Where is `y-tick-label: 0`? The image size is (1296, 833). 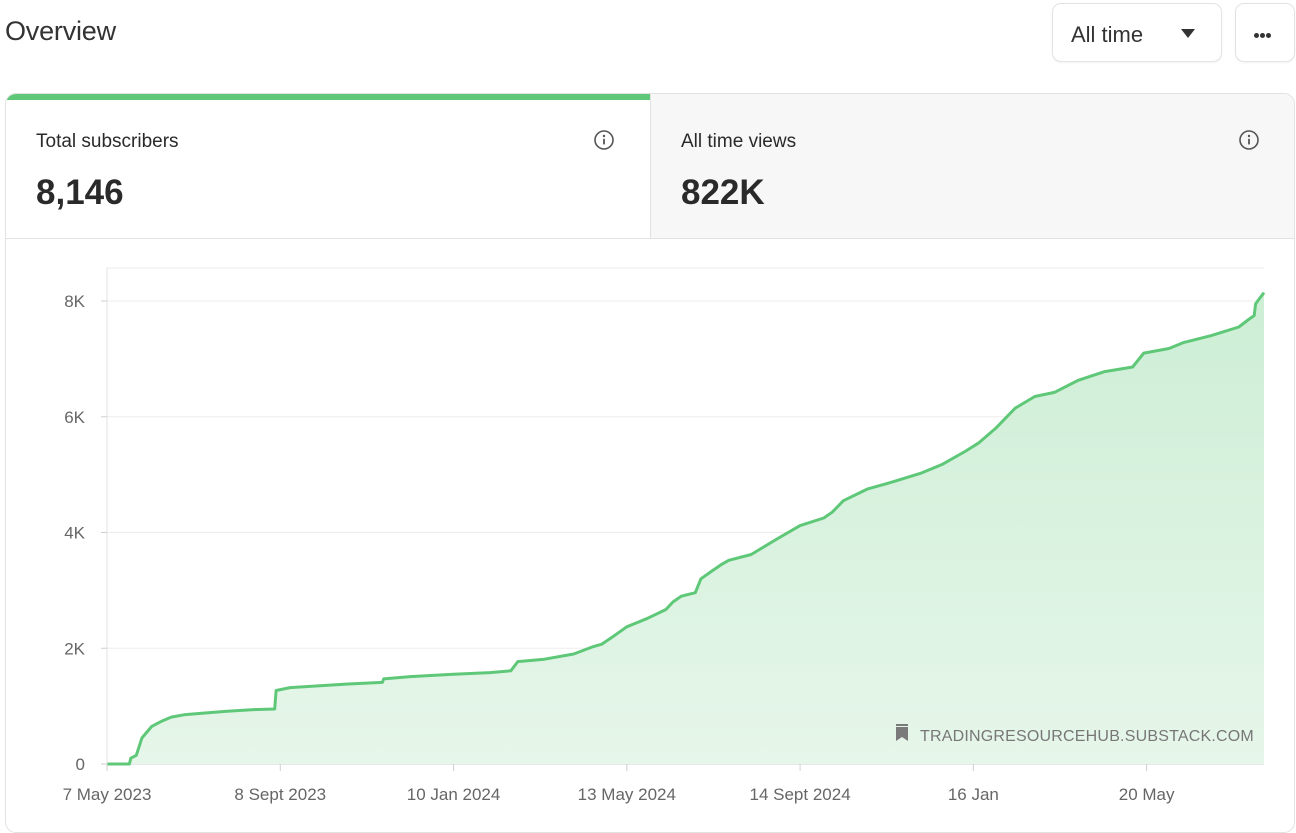 y-tick-label: 0 is located at coordinates (80, 764).